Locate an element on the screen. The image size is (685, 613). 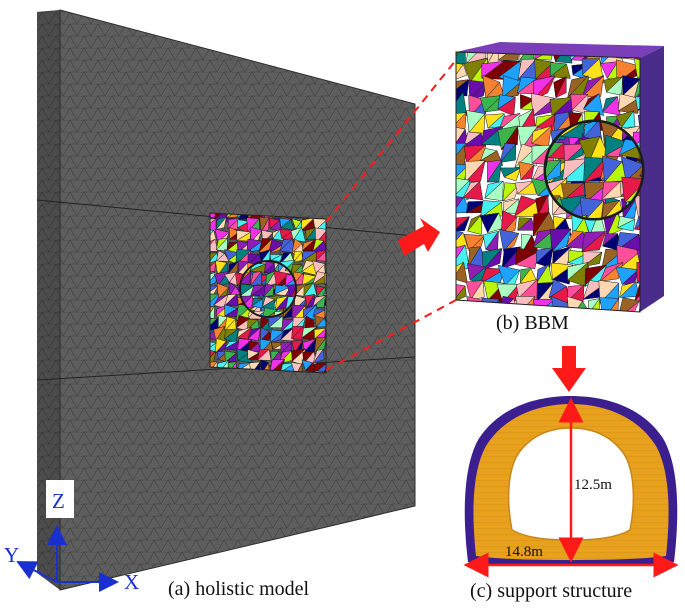
holistic-side-face is located at coordinates (48, 300).